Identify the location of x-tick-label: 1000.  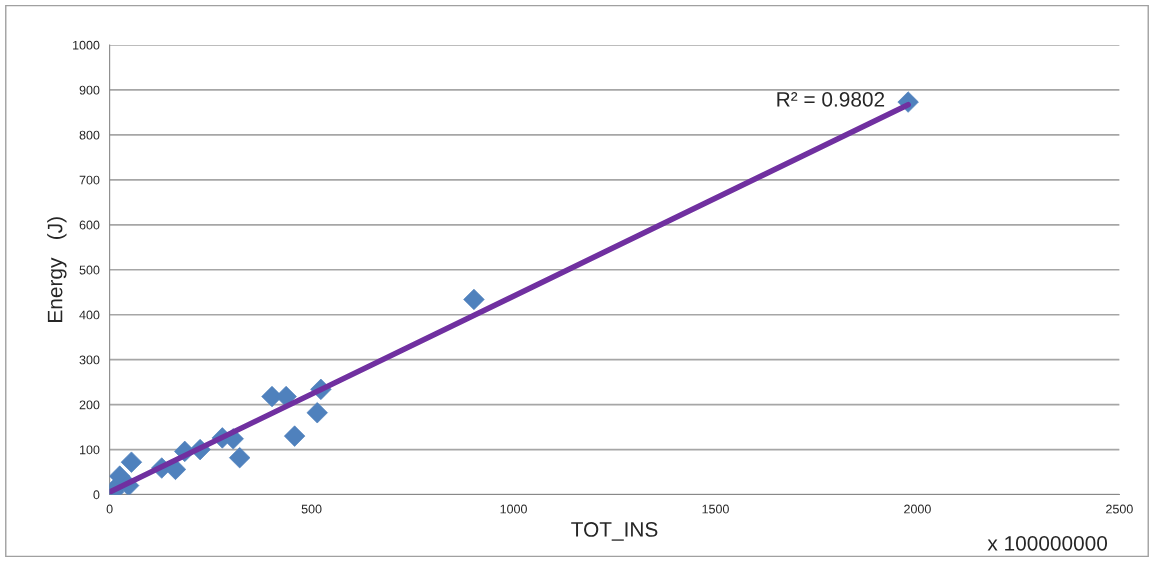
(513, 509).